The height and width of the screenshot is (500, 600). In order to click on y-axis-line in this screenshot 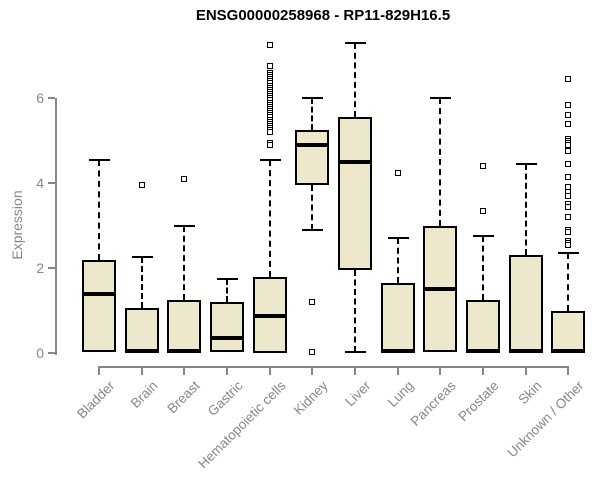, I will do `click(56, 226)`.